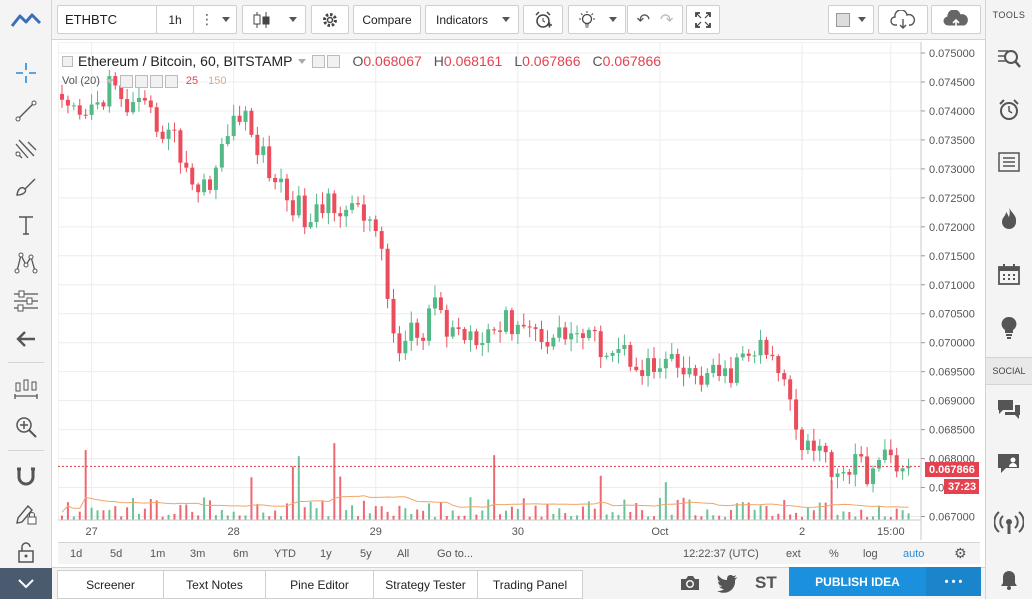 Image resolution: width=1032 pixels, height=600 pixels. What do you see at coordinates (793, 553) in the screenshot?
I see `ext-button: ext` at bounding box center [793, 553].